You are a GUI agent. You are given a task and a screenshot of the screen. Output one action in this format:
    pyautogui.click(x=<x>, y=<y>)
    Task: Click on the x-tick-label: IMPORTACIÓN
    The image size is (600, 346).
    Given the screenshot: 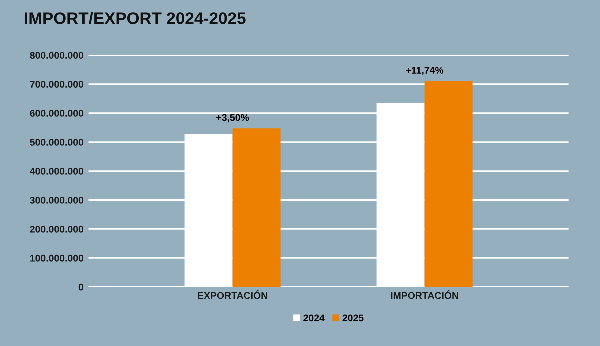 What is the action you would take?
    pyautogui.click(x=424, y=295)
    